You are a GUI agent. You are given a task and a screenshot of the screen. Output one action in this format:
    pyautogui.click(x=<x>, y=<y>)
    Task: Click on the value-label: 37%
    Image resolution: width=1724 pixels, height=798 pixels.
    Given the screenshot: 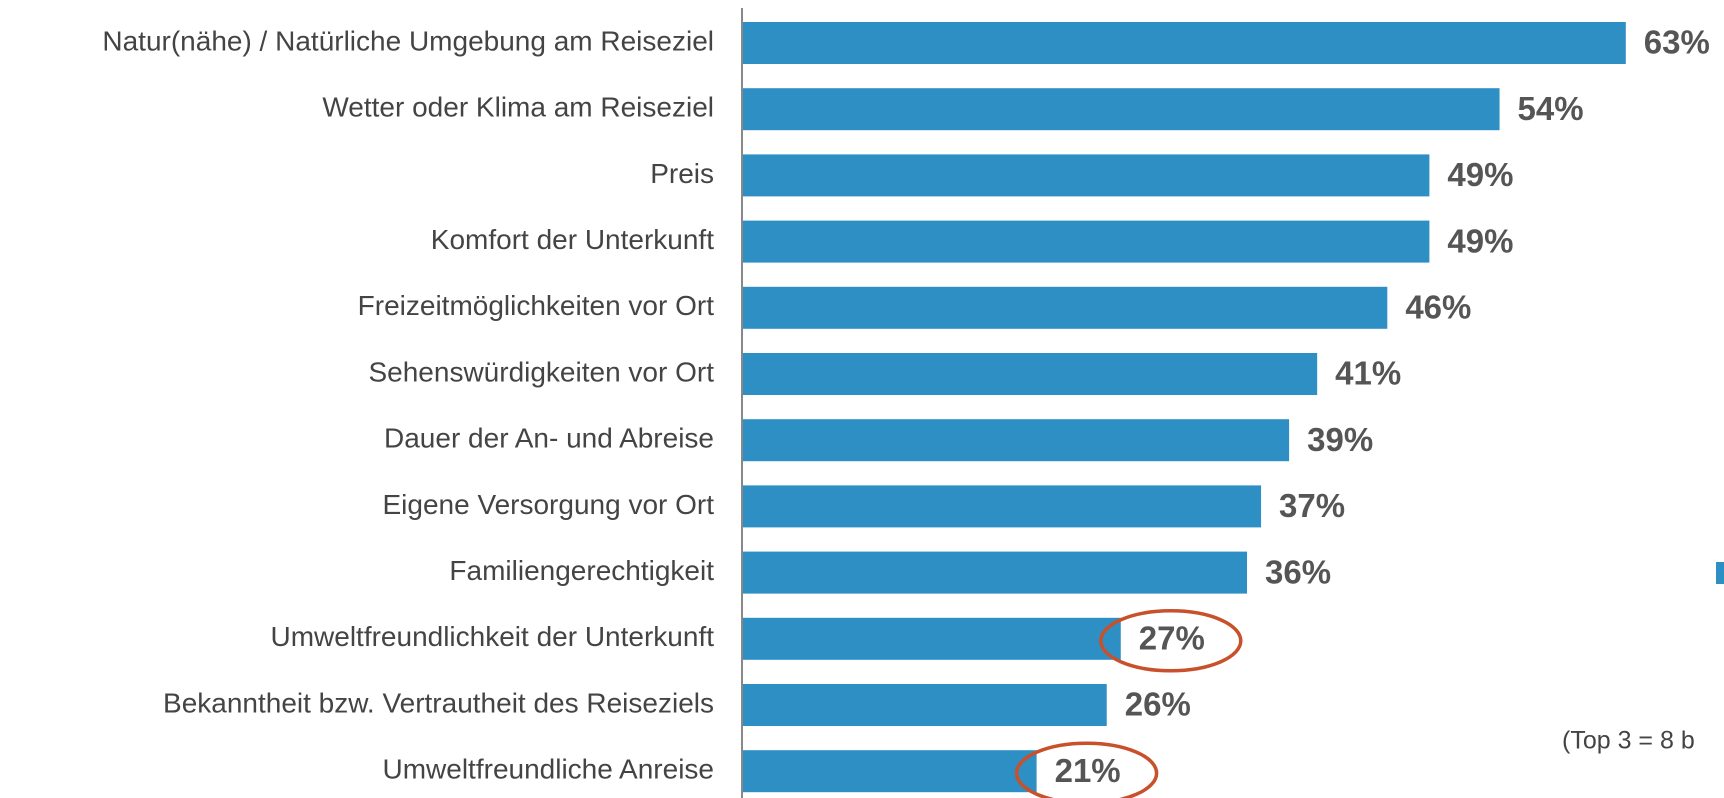 What is the action you would take?
    pyautogui.click(x=1312, y=505)
    